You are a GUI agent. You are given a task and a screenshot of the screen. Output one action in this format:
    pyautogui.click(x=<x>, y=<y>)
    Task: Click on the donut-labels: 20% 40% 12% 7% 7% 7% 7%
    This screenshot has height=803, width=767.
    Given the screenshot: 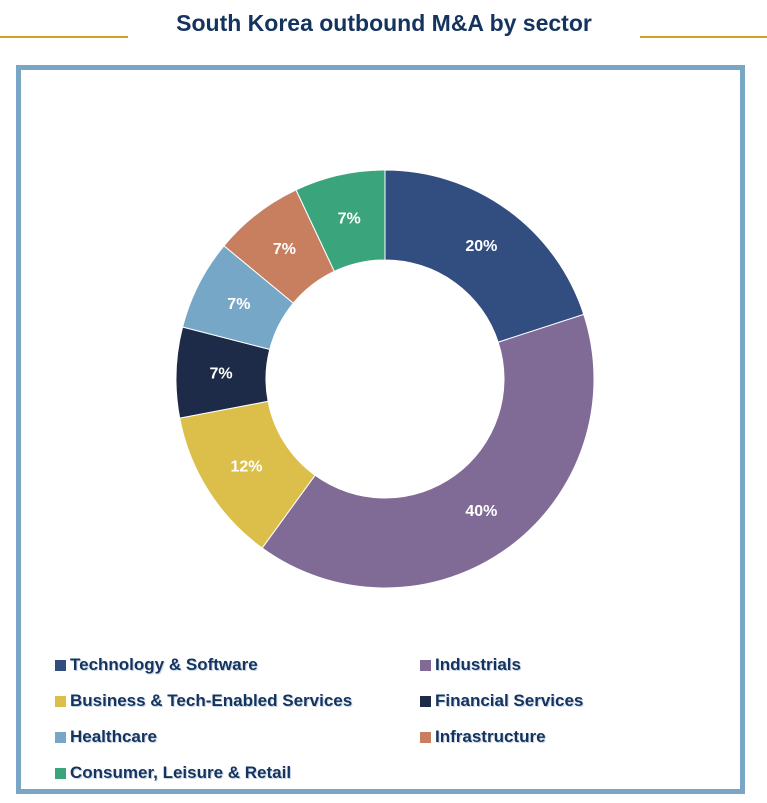 What is the action you would take?
    pyautogui.click(x=354, y=365)
    